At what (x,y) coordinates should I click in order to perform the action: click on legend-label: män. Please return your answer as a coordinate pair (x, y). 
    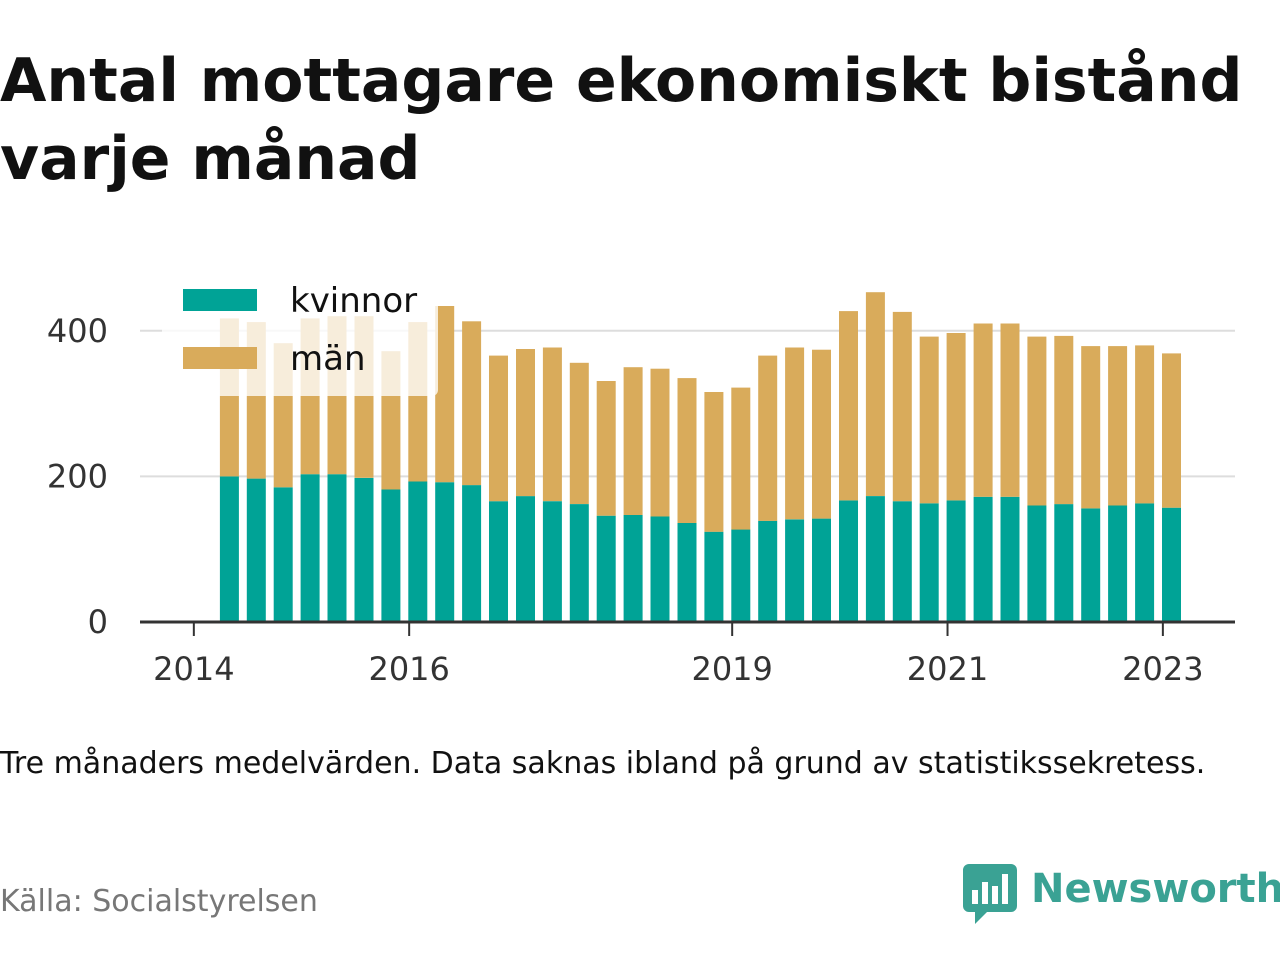
    Looking at the image, I should click on (328, 359).